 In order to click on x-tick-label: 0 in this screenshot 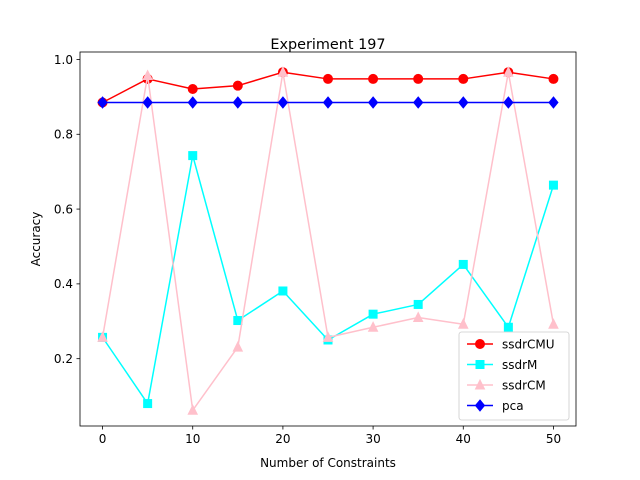, I will do `click(103, 439)`.